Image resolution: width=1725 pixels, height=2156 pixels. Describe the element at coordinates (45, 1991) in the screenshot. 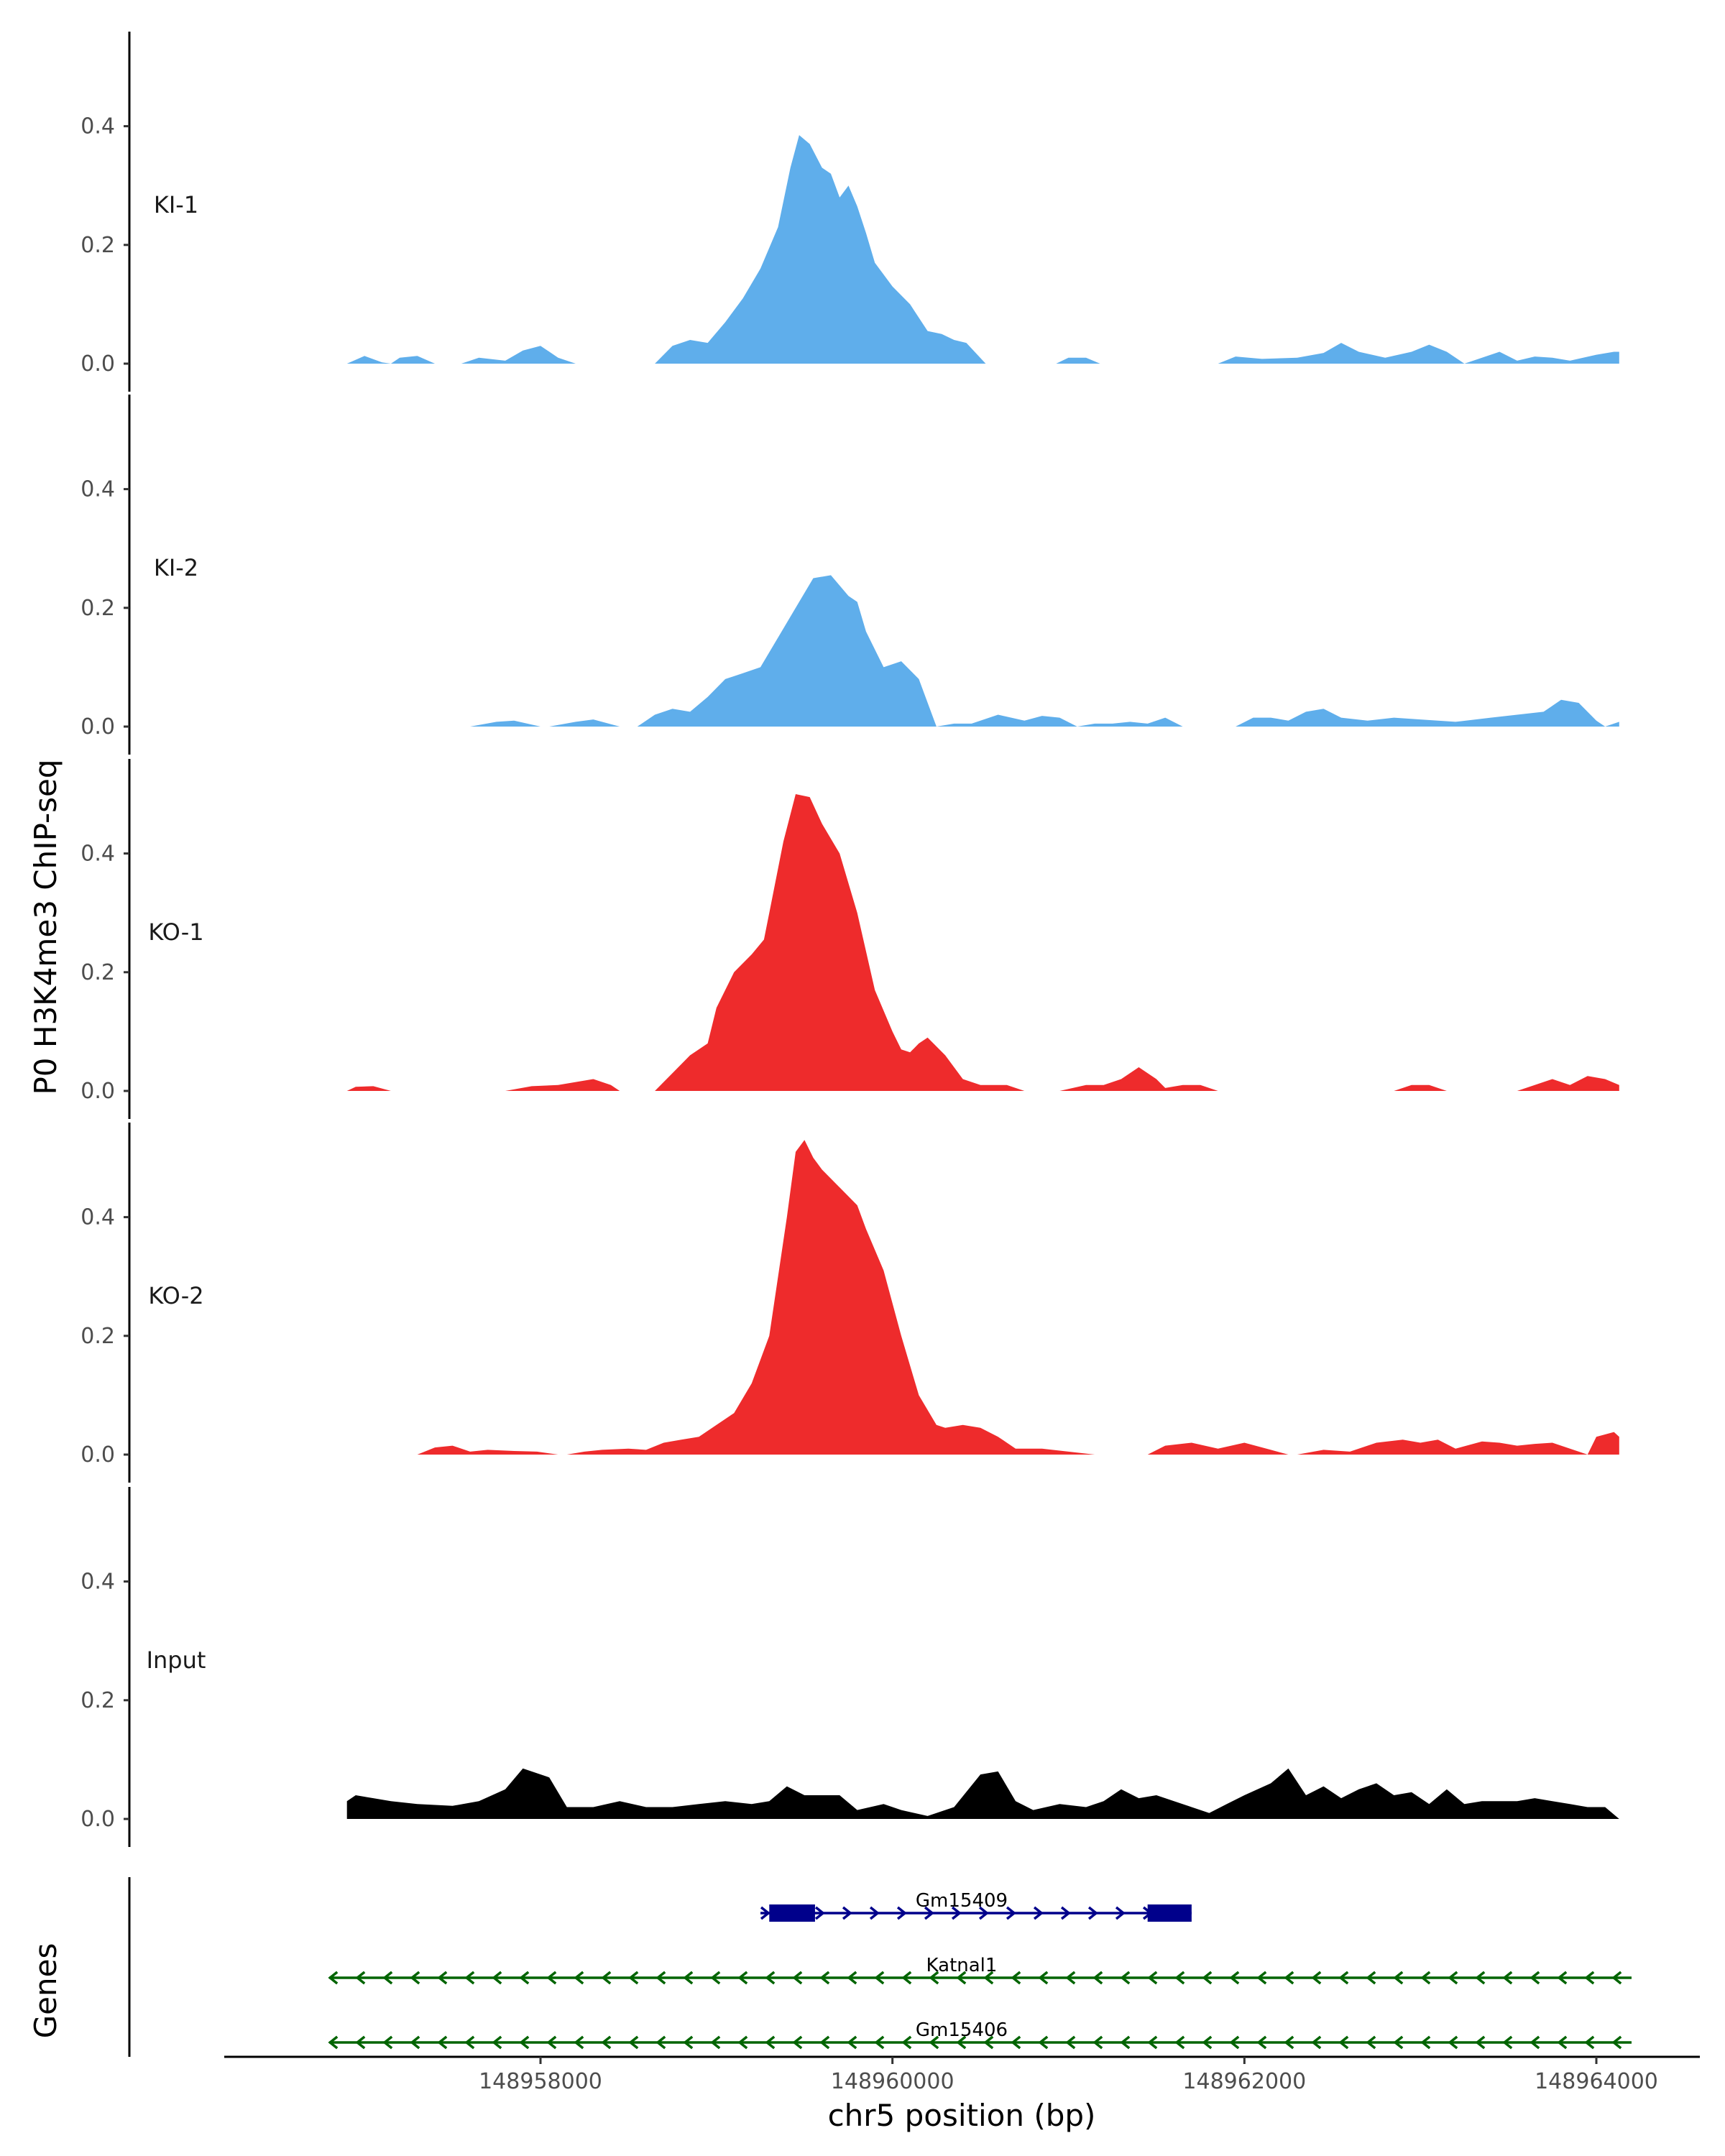

I see `genes-title: Genes` at that location.